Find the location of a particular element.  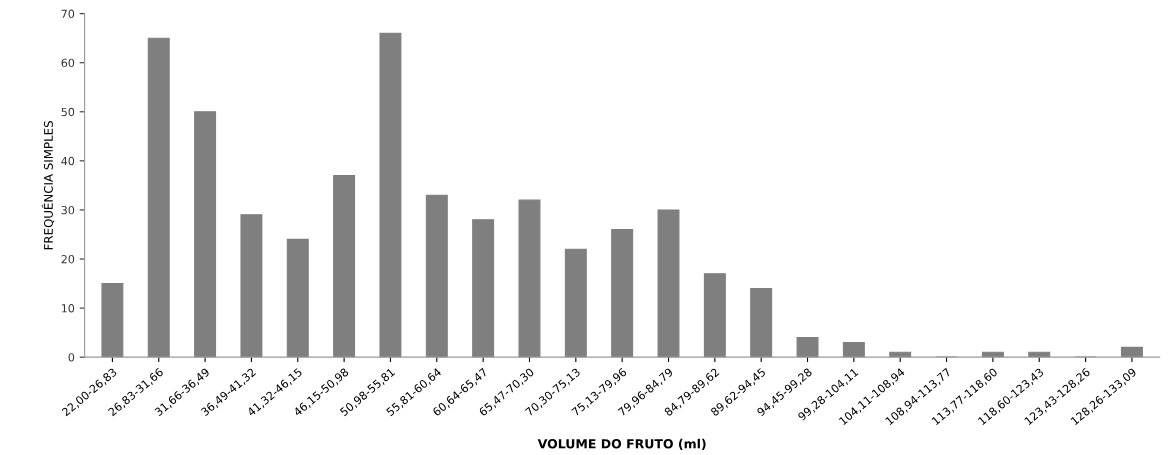

y-tick-label: 50 is located at coordinates (68, 112).